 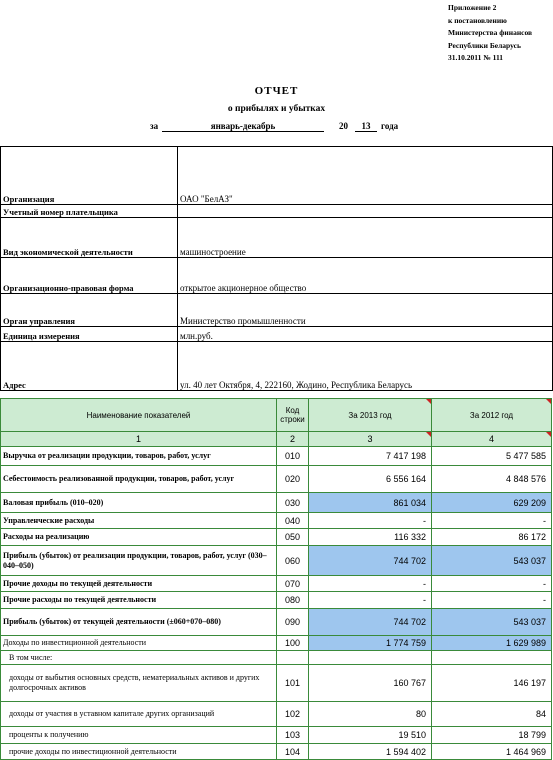 I want to click on row-value-2012: 629 209, so click(x=491, y=502).